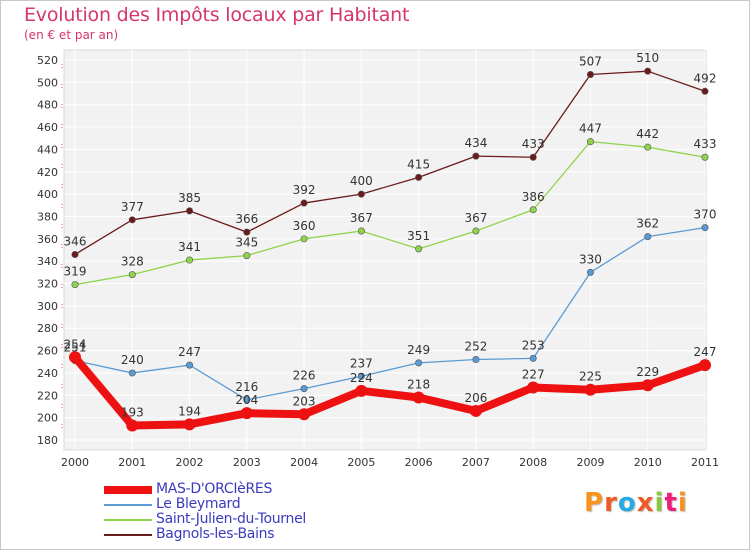  Describe the element at coordinates (75, 344) in the screenshot. I see `data-label: 254` at that location.